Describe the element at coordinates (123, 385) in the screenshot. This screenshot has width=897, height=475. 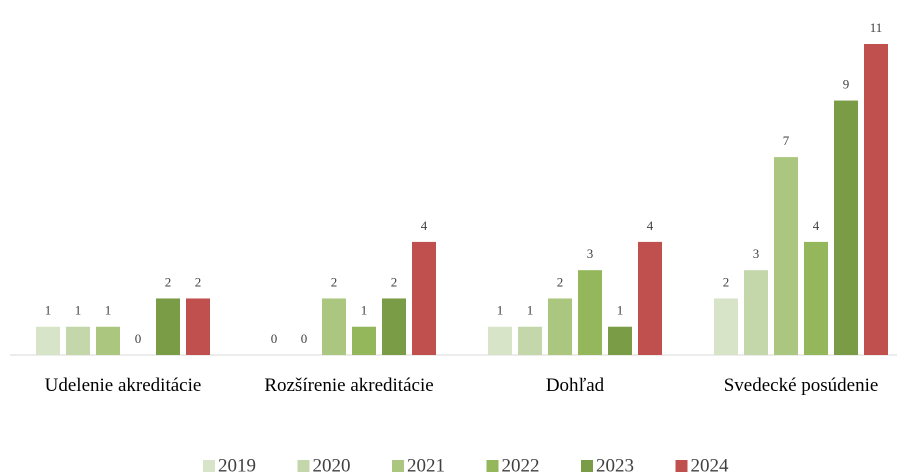
I see `category-label: Udelenie akreditácie` at that location.